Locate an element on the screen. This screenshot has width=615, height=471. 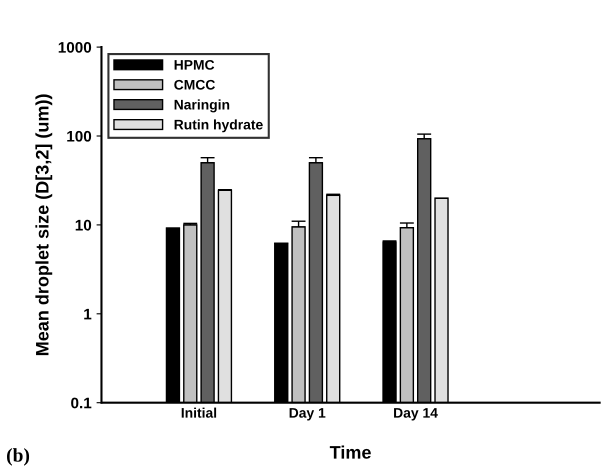
x-tick-label: Day 14 is located at coordinates (416, 414).